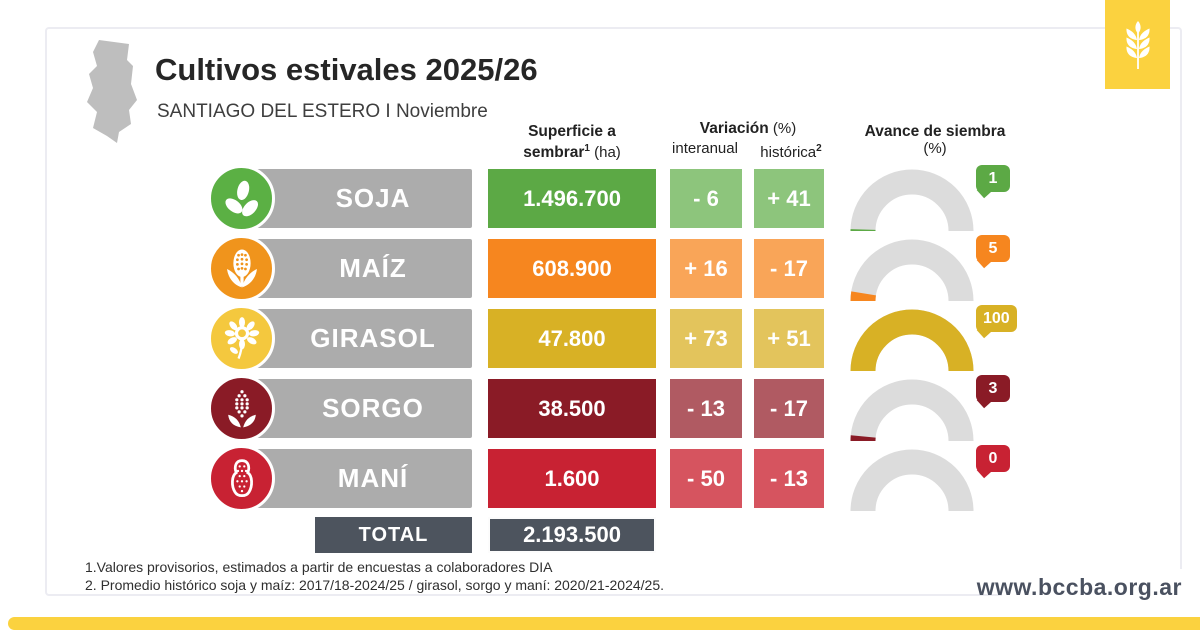 The height and width of the screenshot is (630, 1200). I want to click on variacion-historica: + 41, so click(789, 198).